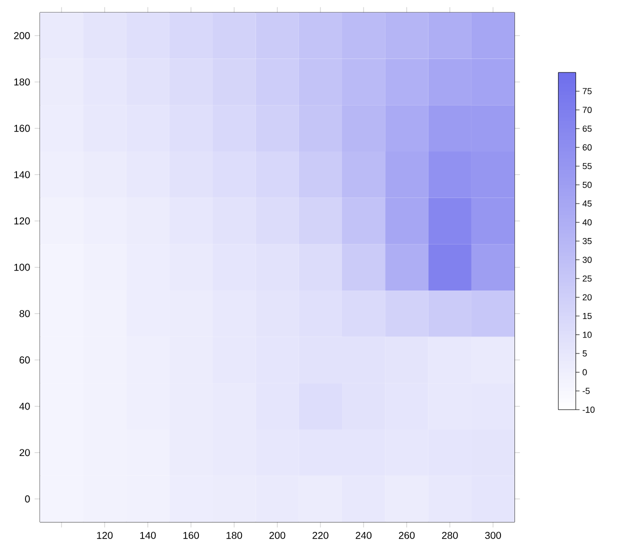  What do you see at coordinates (587, 241) in the screenshot?
I see `color-bar-label: 35` at bounding box center [587, 241].